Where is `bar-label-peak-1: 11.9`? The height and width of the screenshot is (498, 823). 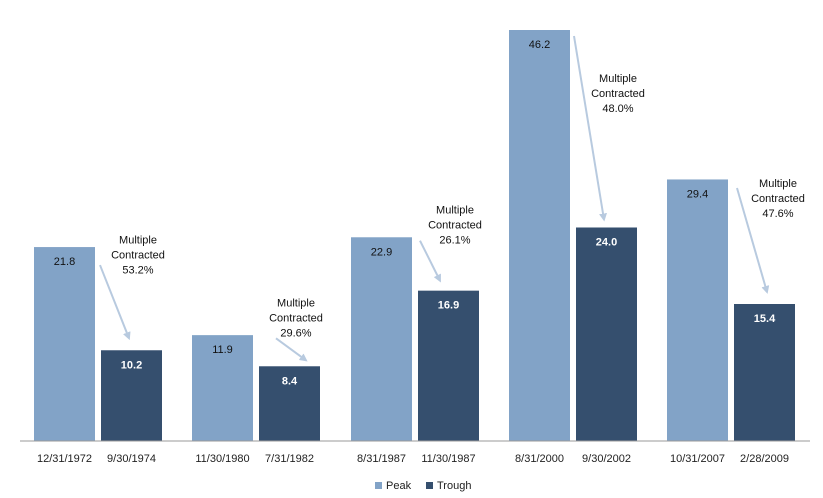
bar-label-peak-1: 11.9 is located at coordinates (222, 350).